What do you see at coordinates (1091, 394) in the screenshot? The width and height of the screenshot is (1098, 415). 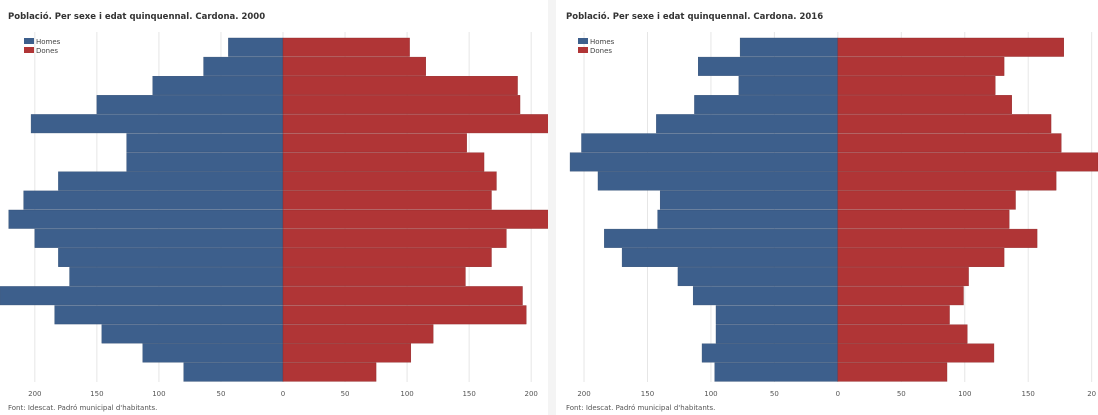 I see `x-tick-label: 20` at bounding box center [1091, 394].